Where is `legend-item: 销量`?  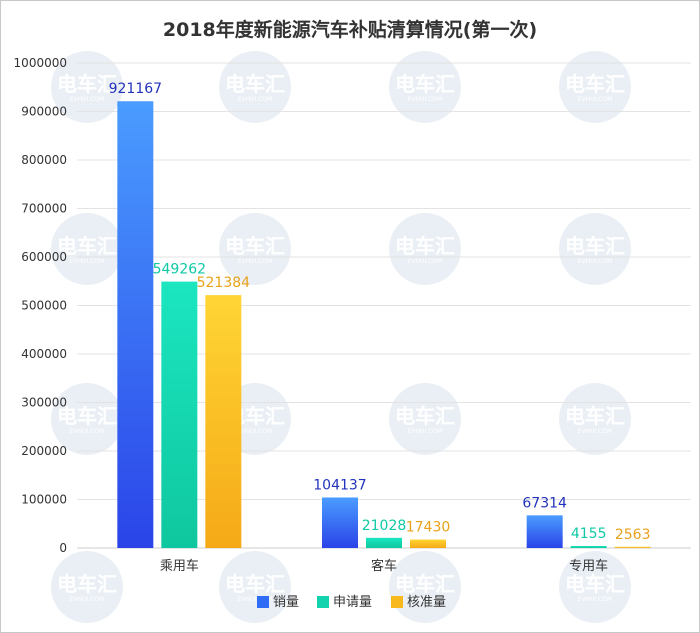
legend-item: 销量 is located at coordinates (278, 602).